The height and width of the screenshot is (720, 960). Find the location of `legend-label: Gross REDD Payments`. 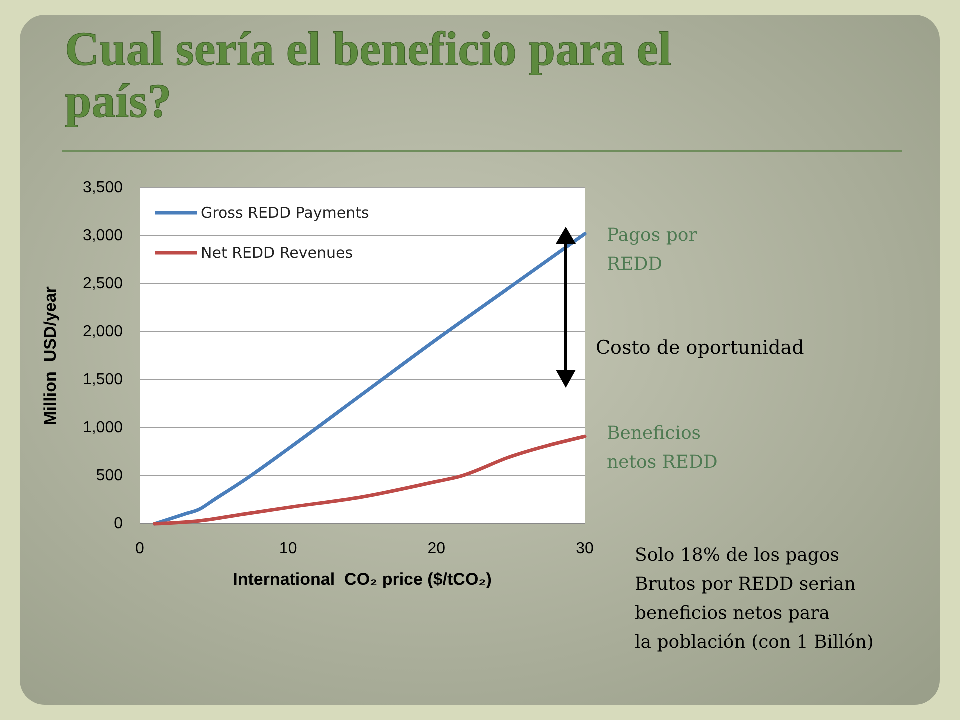

legend-label: Gross REDD Payments is located at coordinates (285, 213).